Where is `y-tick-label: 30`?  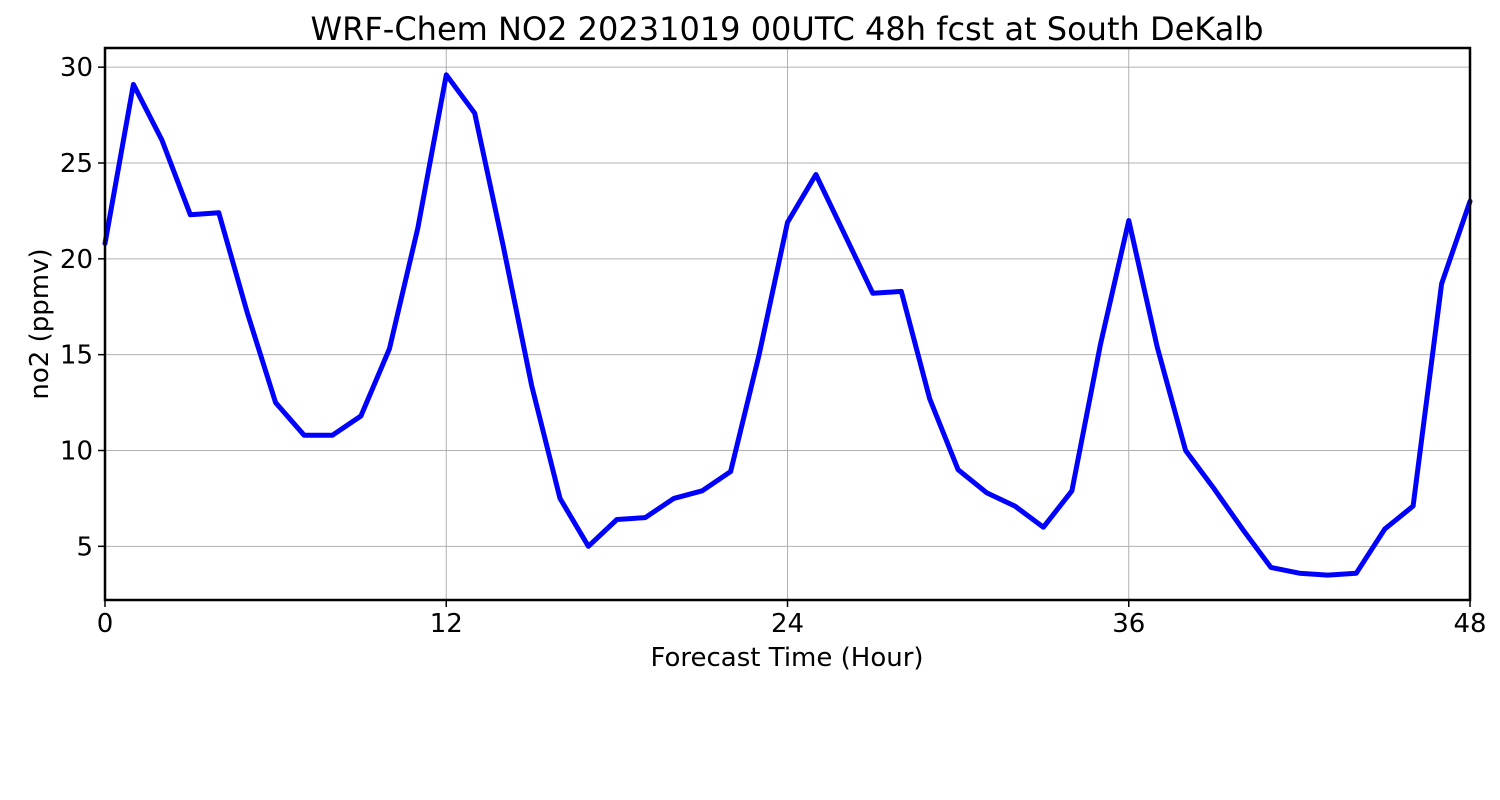 y-tick-label: 30 is located at coordinates (76, 68).